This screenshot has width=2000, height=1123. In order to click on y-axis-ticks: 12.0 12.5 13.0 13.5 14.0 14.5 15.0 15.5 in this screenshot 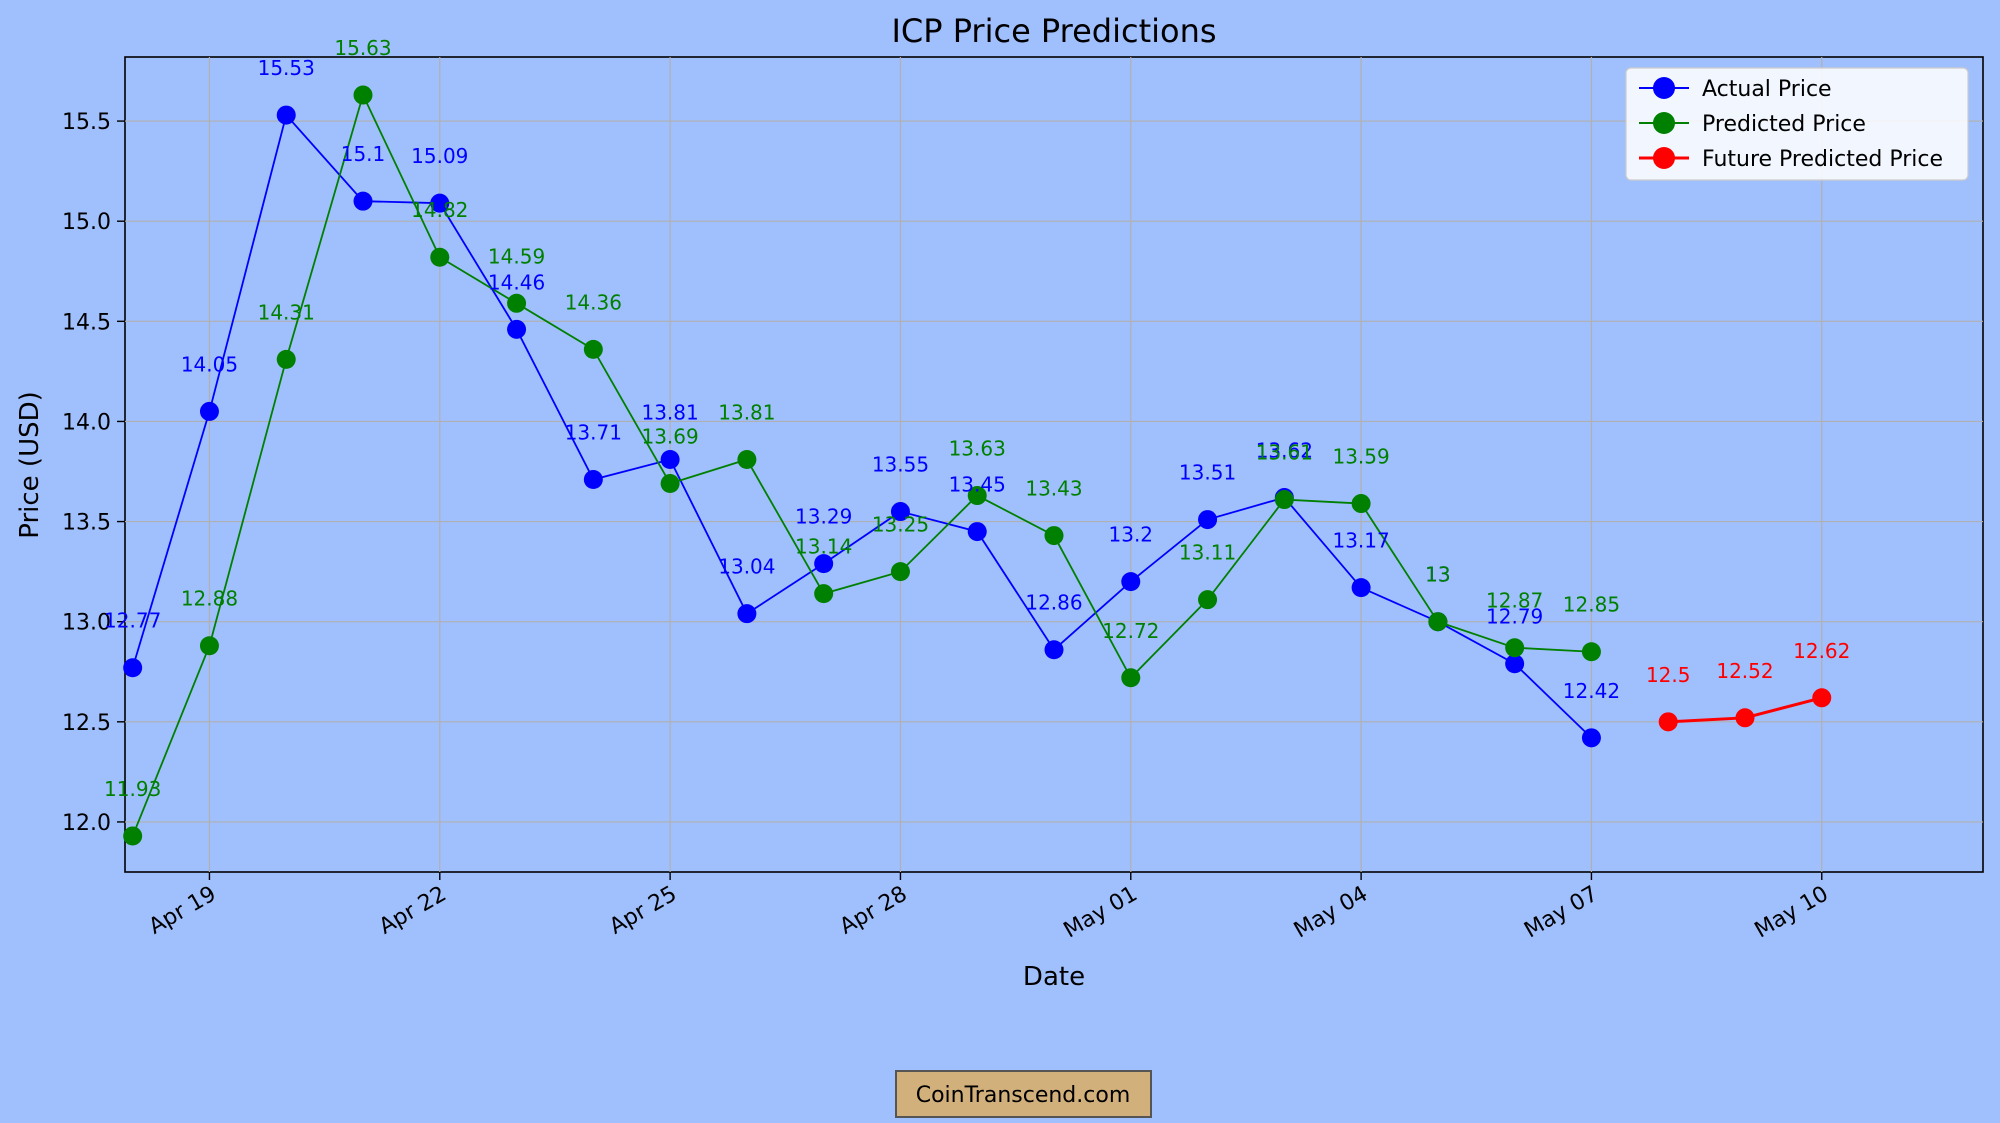, I will do `click(93, 473)`.